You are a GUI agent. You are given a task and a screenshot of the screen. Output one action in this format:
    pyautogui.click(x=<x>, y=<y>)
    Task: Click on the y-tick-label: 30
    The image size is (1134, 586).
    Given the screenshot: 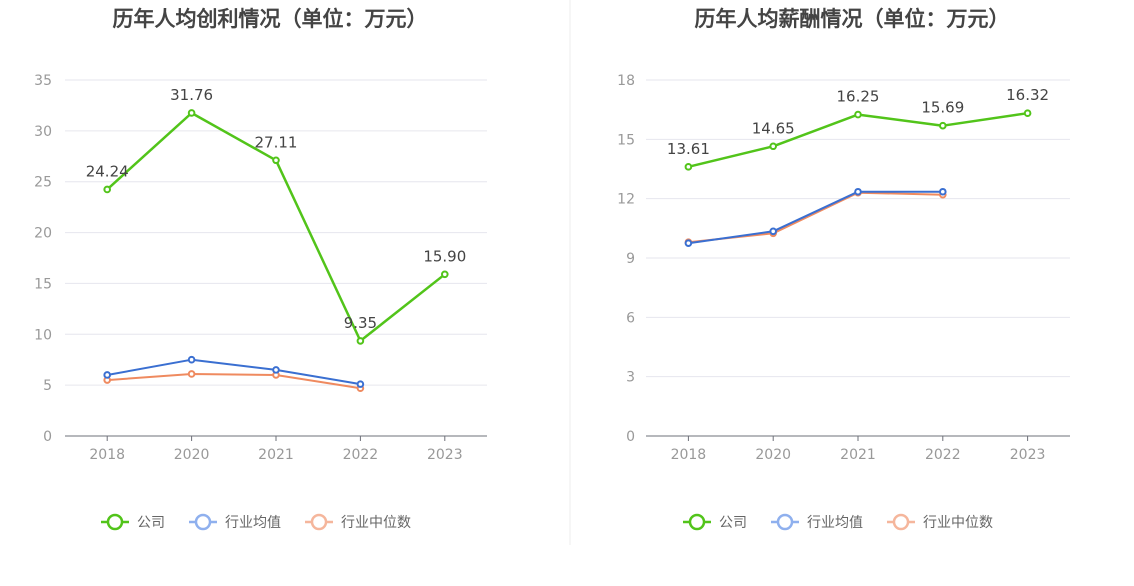 What is the action you would take?
    pyautogui.click(x=43, y=132)
    